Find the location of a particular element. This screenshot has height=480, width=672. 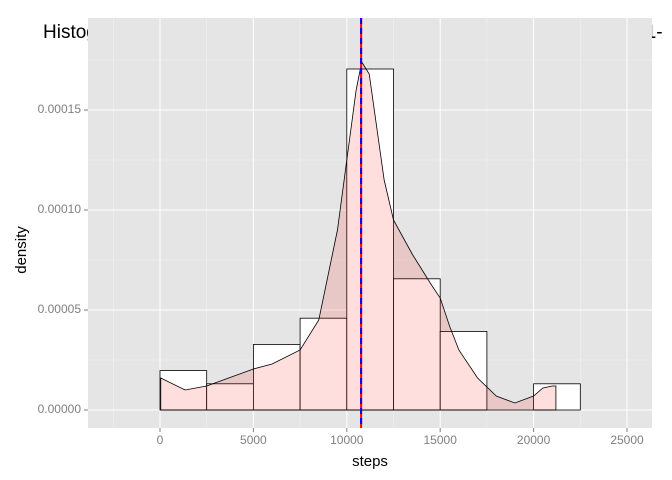

x-tick-label: 20000 is located at coordinates (534, 440).